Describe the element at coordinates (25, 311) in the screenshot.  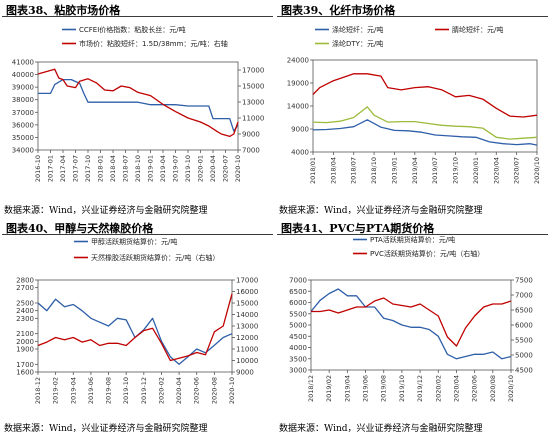
I see `y-left-tick-label: 2400` at that location.